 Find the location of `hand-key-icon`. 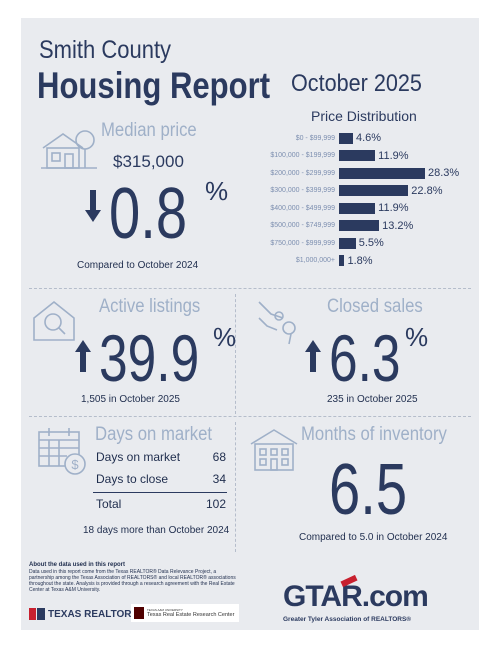

hand-key-icon is located at coordinates (280, 323).